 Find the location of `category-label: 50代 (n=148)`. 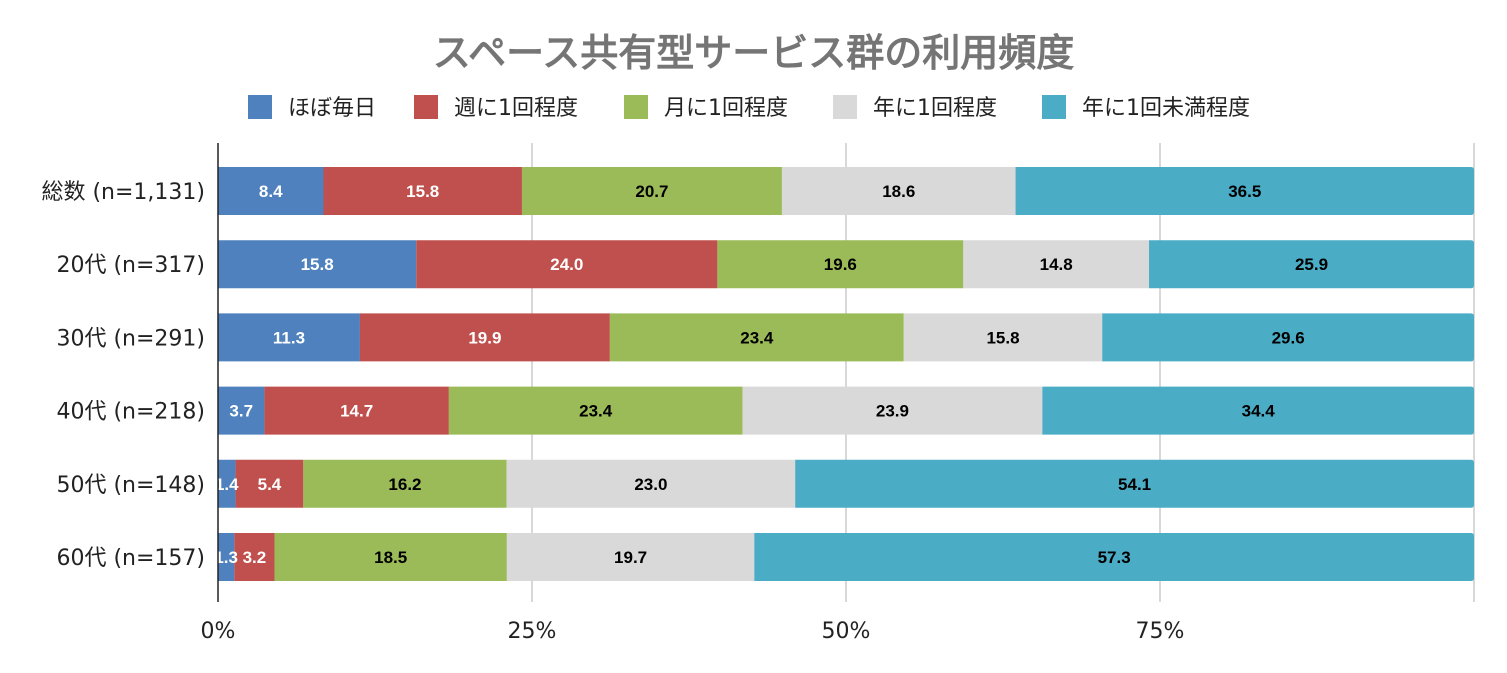

category-label: 50代 (n=148) is located at coordinates (130, 485).